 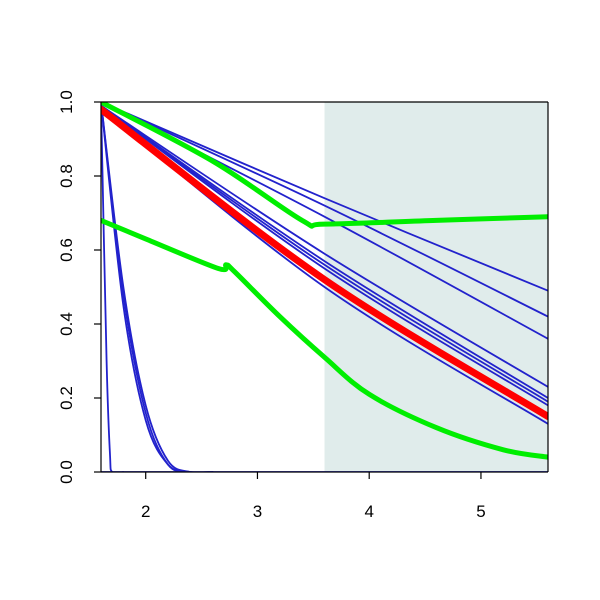 I want to click on y-tick-label: 0.8, so click(x=66, y=176).